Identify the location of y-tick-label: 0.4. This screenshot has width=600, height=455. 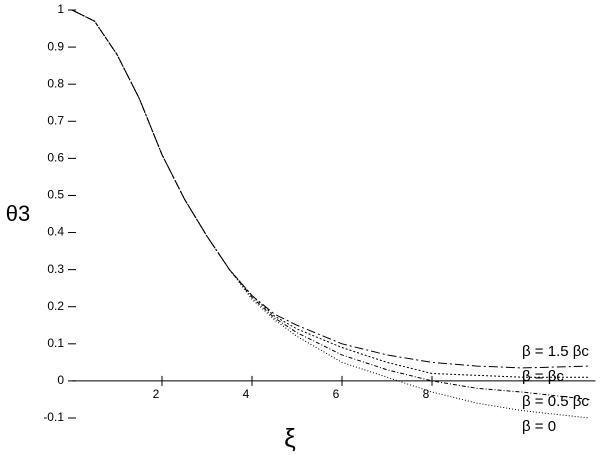
(55, 232).